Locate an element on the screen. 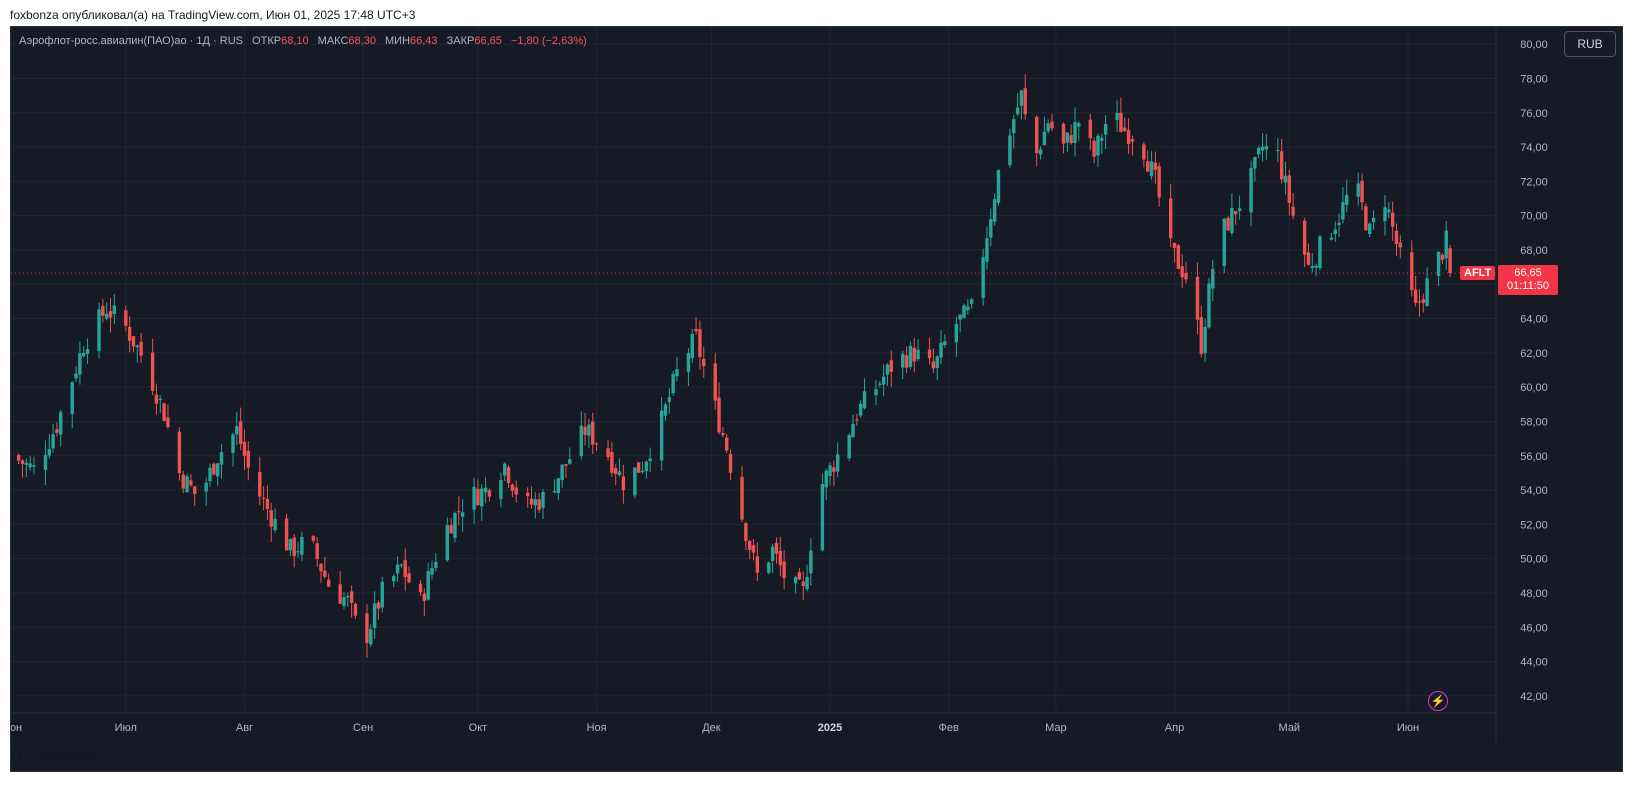 The width and height of the screenshot is (1634, 806). x-tick-label: Дек is located at coordinates (711, 728).